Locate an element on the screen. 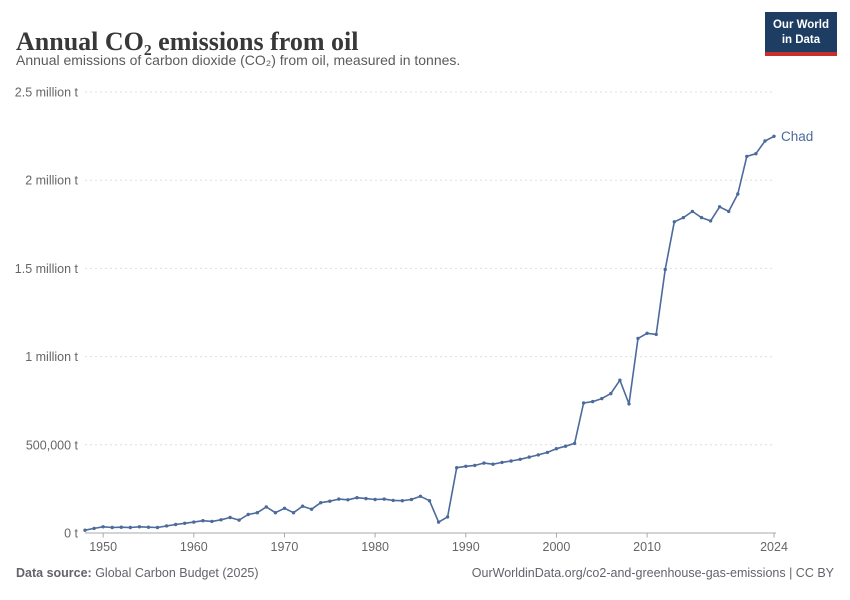 The width and height of the screenshot is (850, 600). series-label: Chad is located at coordinates (797, 136).